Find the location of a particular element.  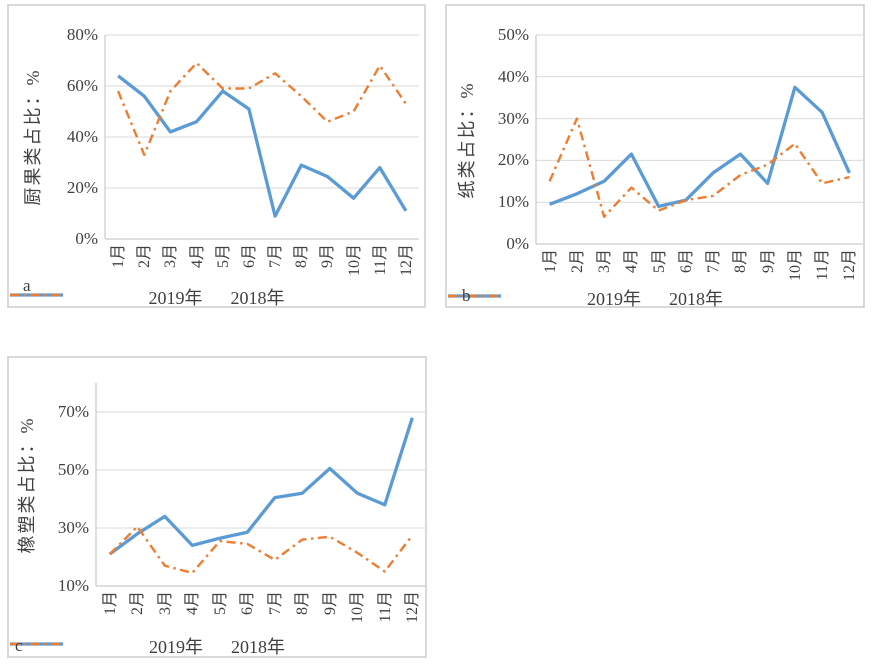

x-tick-label: 11月 is located at coordinates (385, 607).